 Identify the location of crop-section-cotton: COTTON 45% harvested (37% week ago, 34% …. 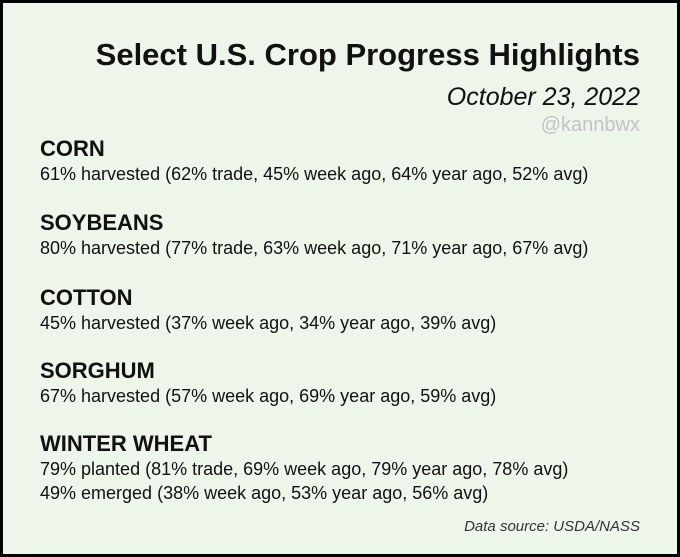
(268, 310).